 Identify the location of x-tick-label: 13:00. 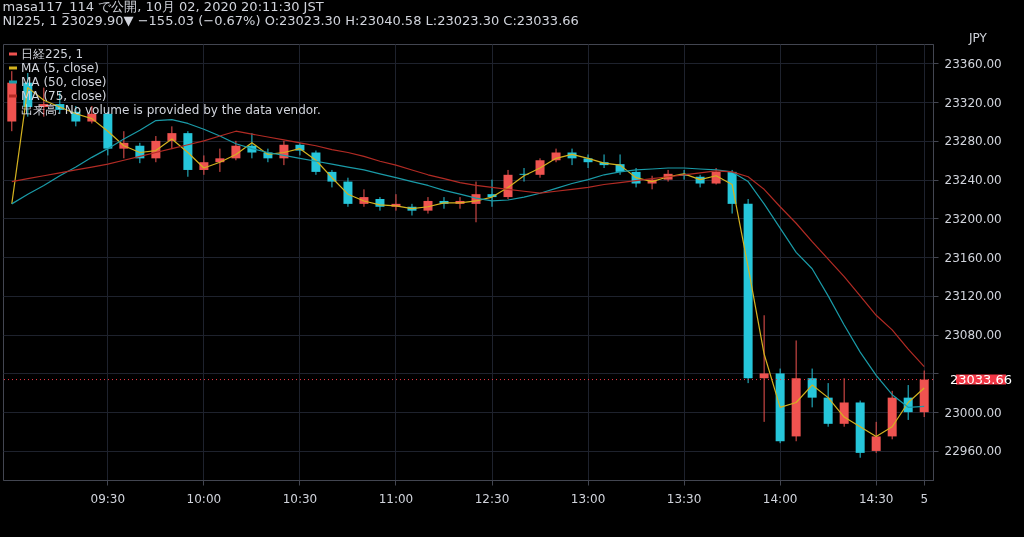
(588, 498).